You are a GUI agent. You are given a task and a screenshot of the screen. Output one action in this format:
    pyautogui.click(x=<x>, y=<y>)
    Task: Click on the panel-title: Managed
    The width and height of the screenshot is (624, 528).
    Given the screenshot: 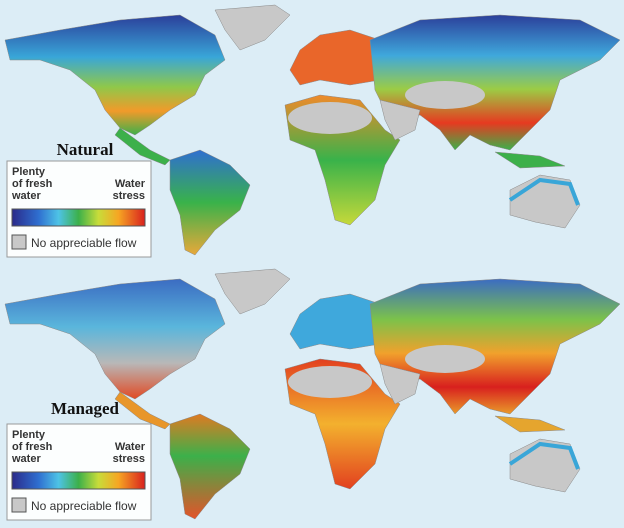 What is the action you would take?
    pyautogui.click(x=85, y=408)
    